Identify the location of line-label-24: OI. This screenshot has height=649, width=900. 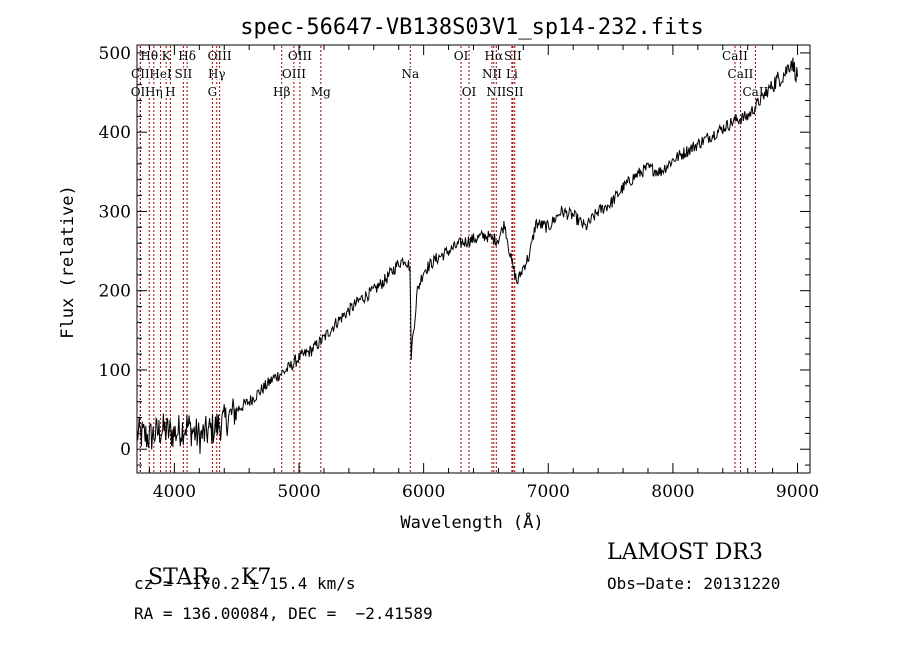
(469, 92).